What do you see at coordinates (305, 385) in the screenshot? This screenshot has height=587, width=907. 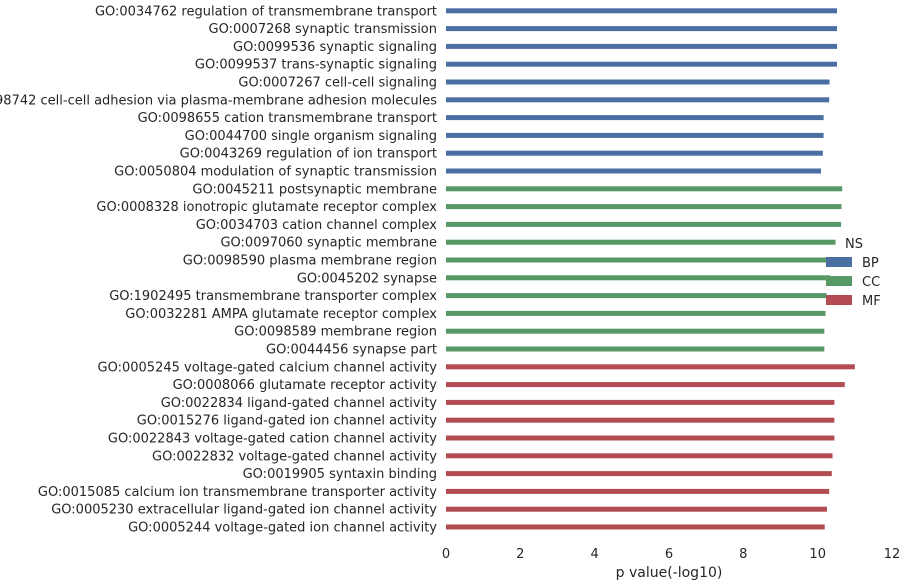 I see `term-label: GO:0008066 glutamate receptor activity` at bounding box center [305, 385].